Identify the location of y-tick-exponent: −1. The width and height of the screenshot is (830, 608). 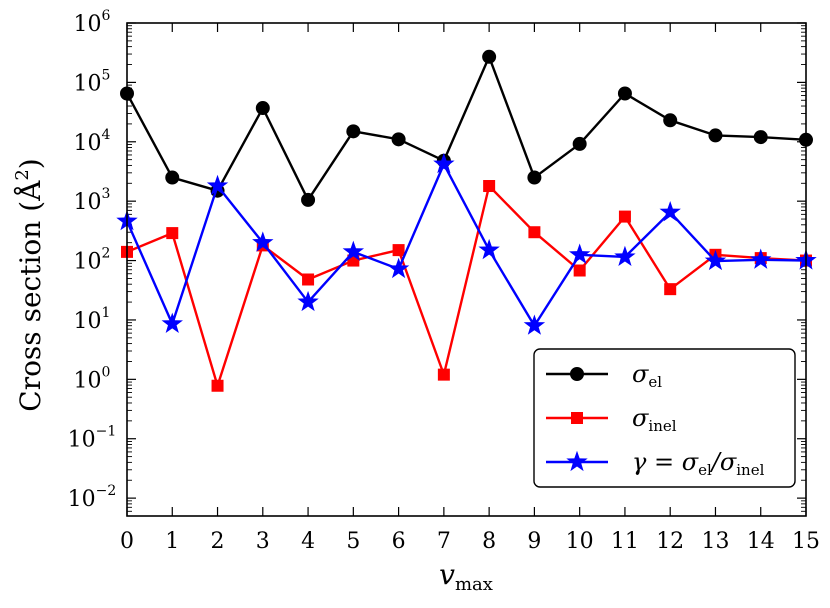
(106, 432).